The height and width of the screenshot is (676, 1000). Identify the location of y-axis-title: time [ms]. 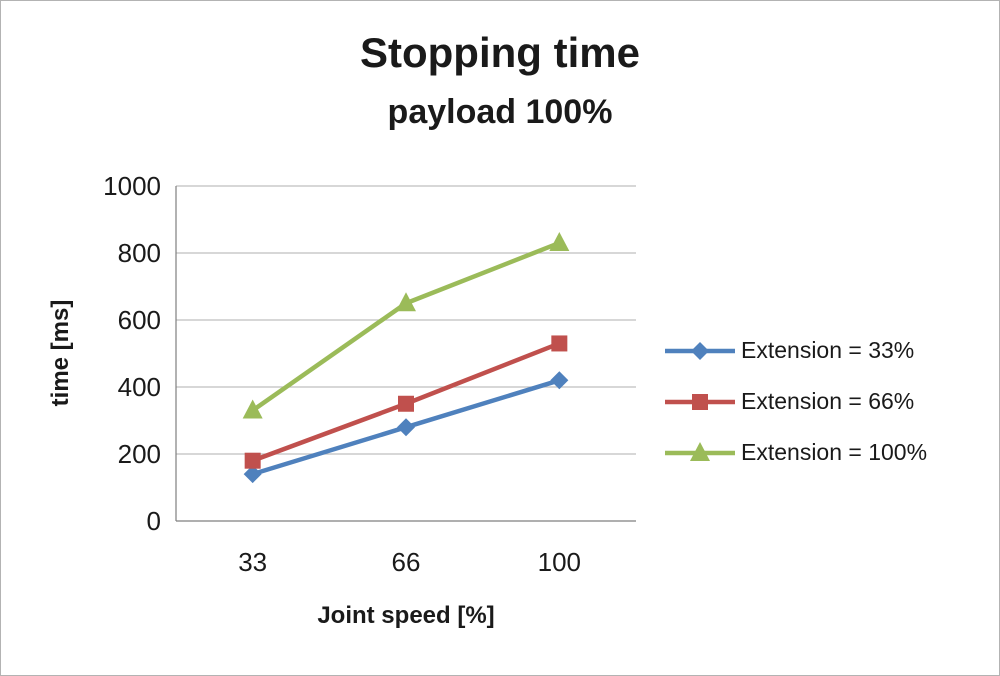
(60, 353).